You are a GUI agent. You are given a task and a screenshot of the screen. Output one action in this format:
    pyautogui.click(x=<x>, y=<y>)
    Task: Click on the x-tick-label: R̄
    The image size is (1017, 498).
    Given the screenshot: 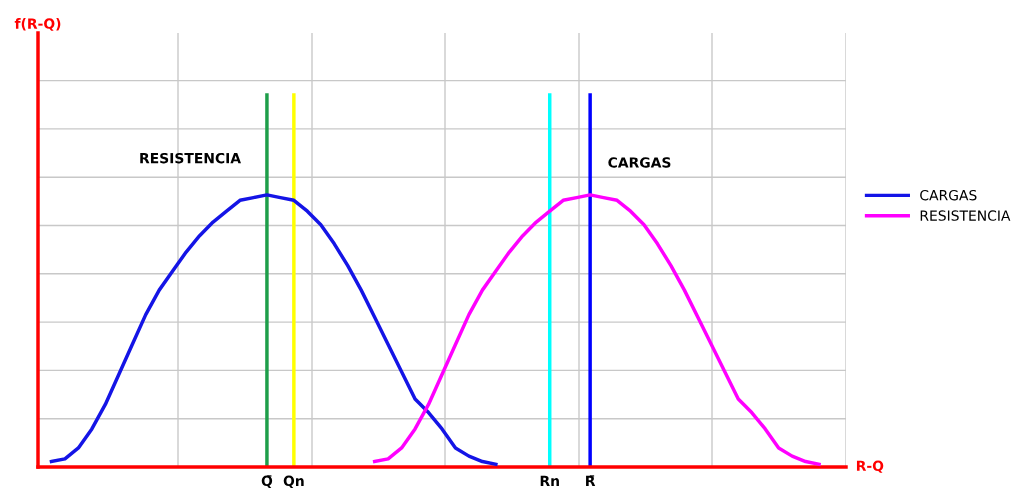 What is the action you would take?
    pyautogui.click(x=591, y=480)
    